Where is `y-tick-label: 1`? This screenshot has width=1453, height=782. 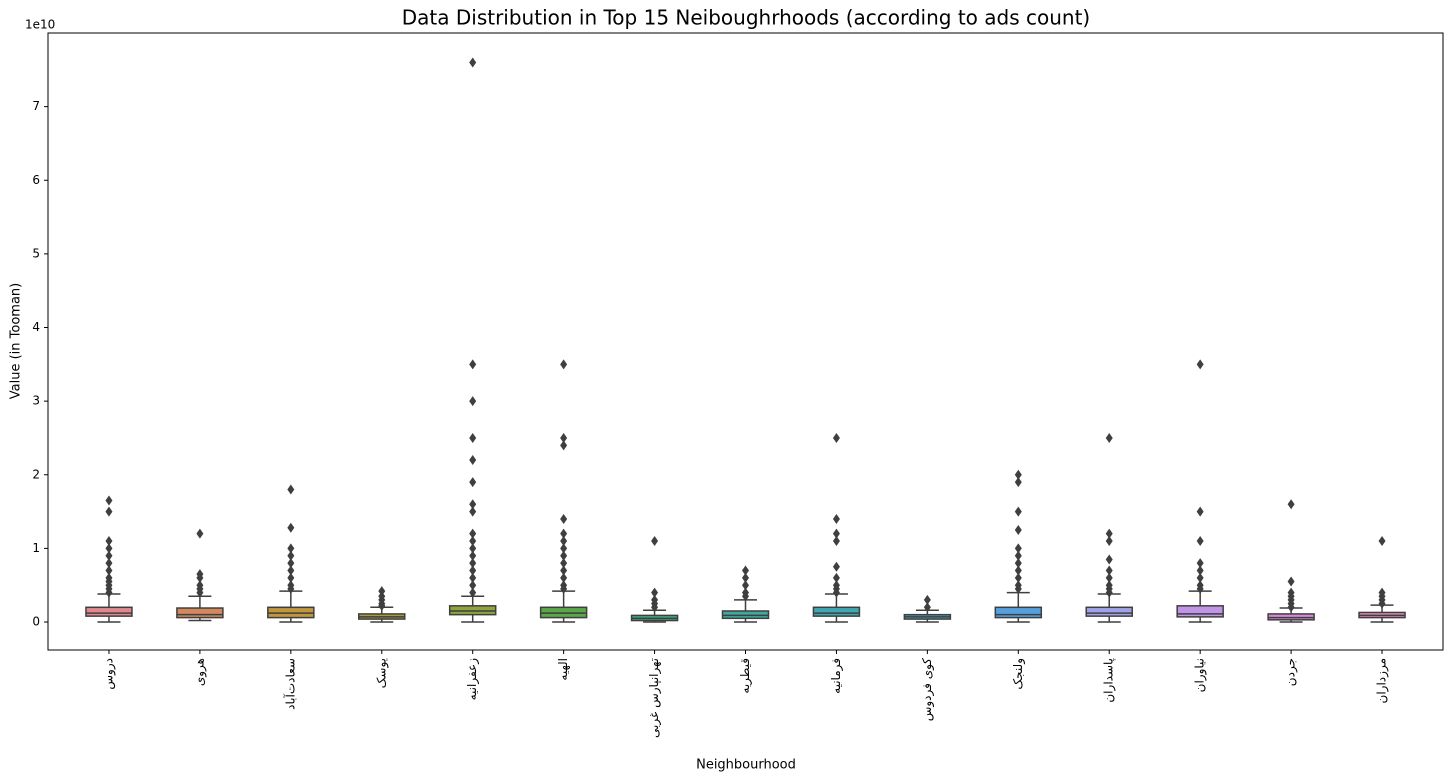
y-tick-label: 1 is located at coordinates (36, 548).